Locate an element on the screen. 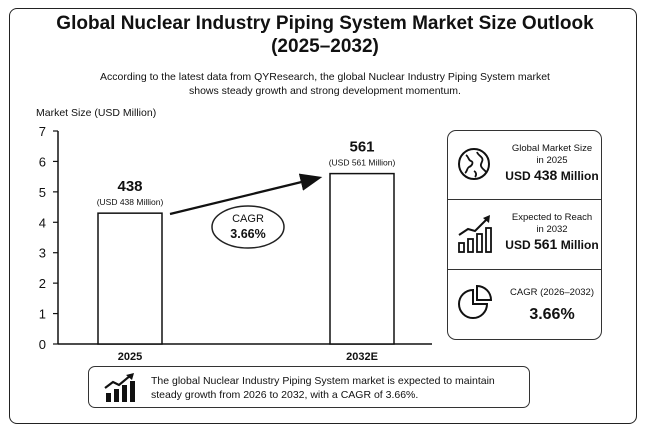 The image size is (650, 434). card1-value-row: USD 438 Million is located at coordinates (552, 175).